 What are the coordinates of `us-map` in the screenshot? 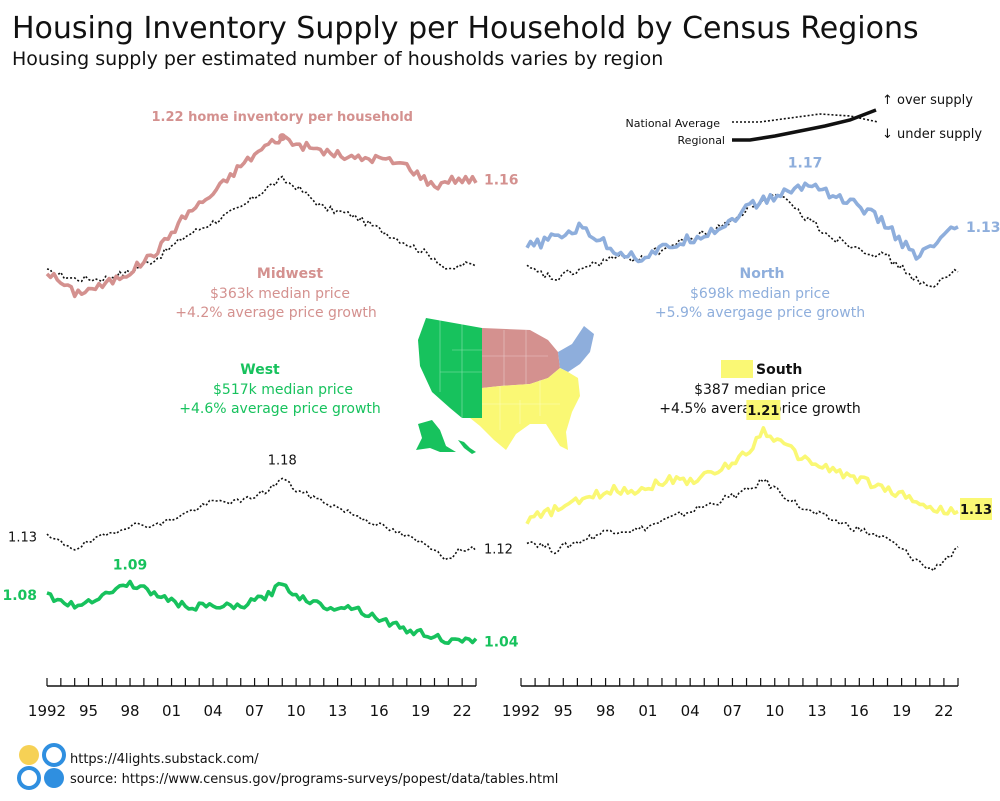 It's located at (505, 386).